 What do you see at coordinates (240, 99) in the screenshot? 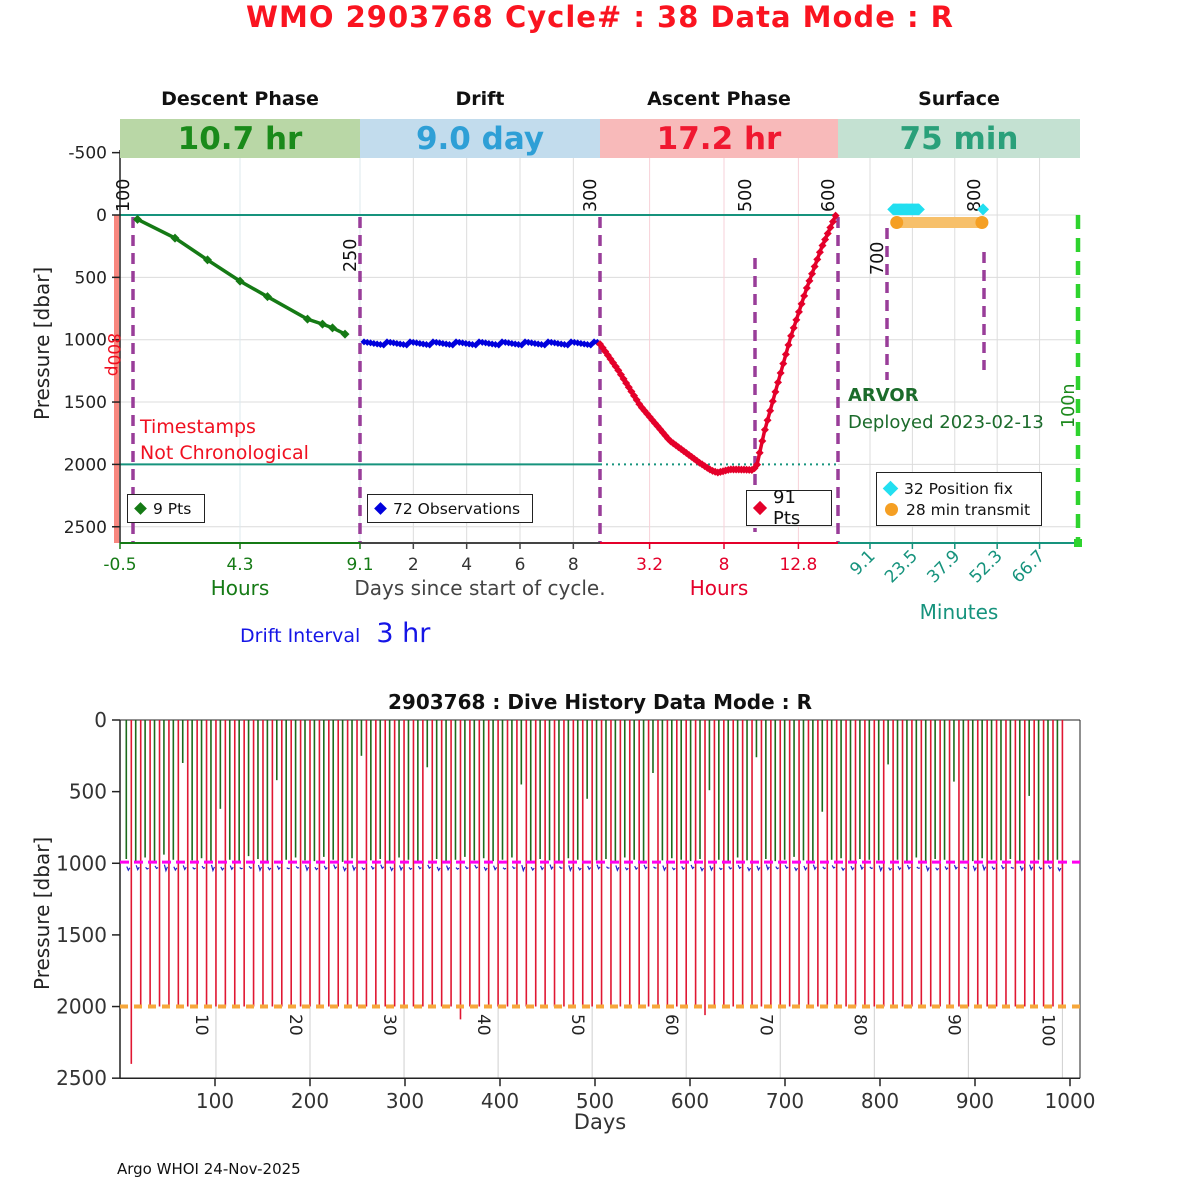
I see `descent-phase-header: Descent Phase` at bounding box center [240, 99].